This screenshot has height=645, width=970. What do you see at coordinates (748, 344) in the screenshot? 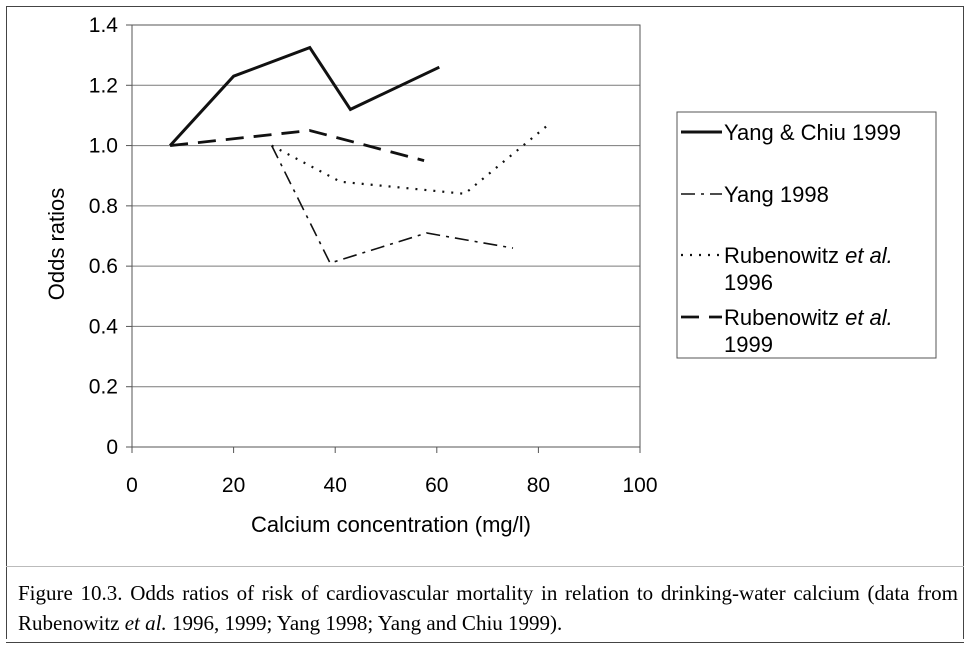
I see `legend-label-line2: 1999` at bounding box center [748, 344].